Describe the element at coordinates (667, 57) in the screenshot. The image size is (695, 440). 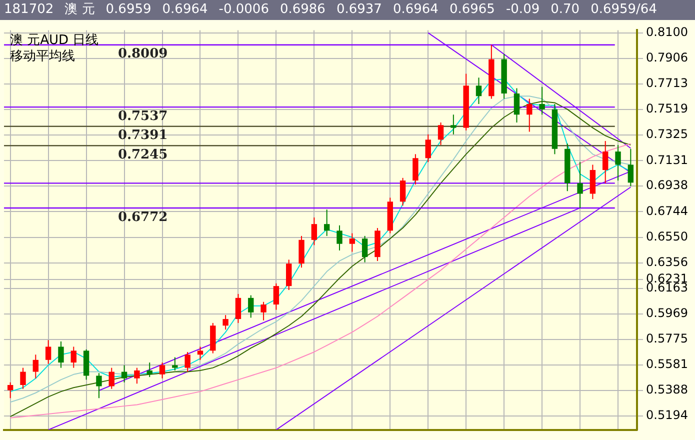
I see `y-tick-label: 0.7906` at that location.